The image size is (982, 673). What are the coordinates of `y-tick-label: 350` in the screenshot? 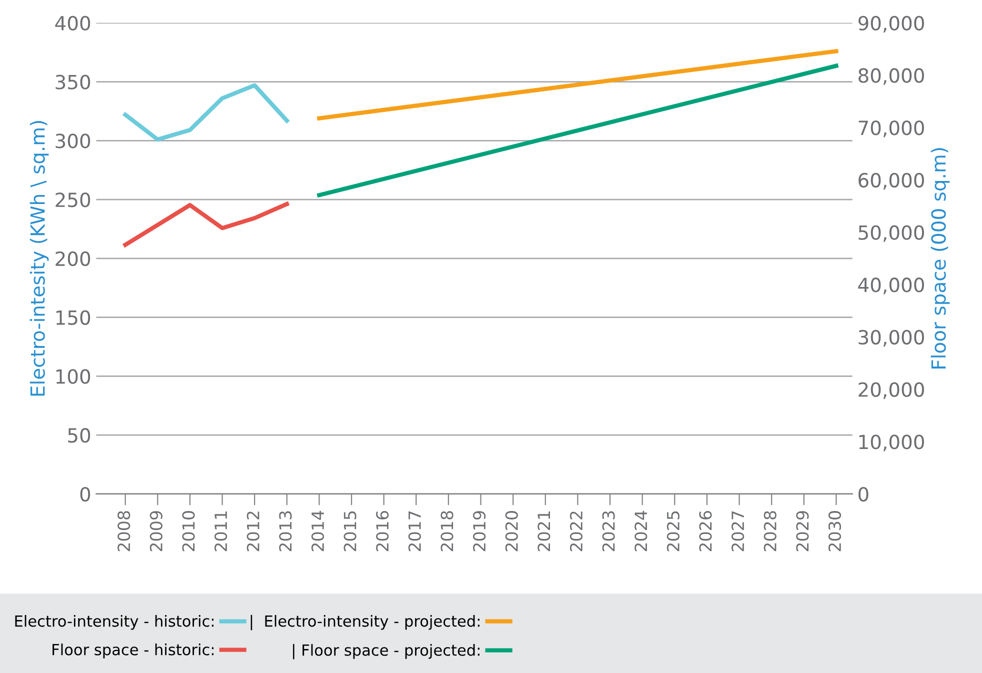 It's located at (73, 82).